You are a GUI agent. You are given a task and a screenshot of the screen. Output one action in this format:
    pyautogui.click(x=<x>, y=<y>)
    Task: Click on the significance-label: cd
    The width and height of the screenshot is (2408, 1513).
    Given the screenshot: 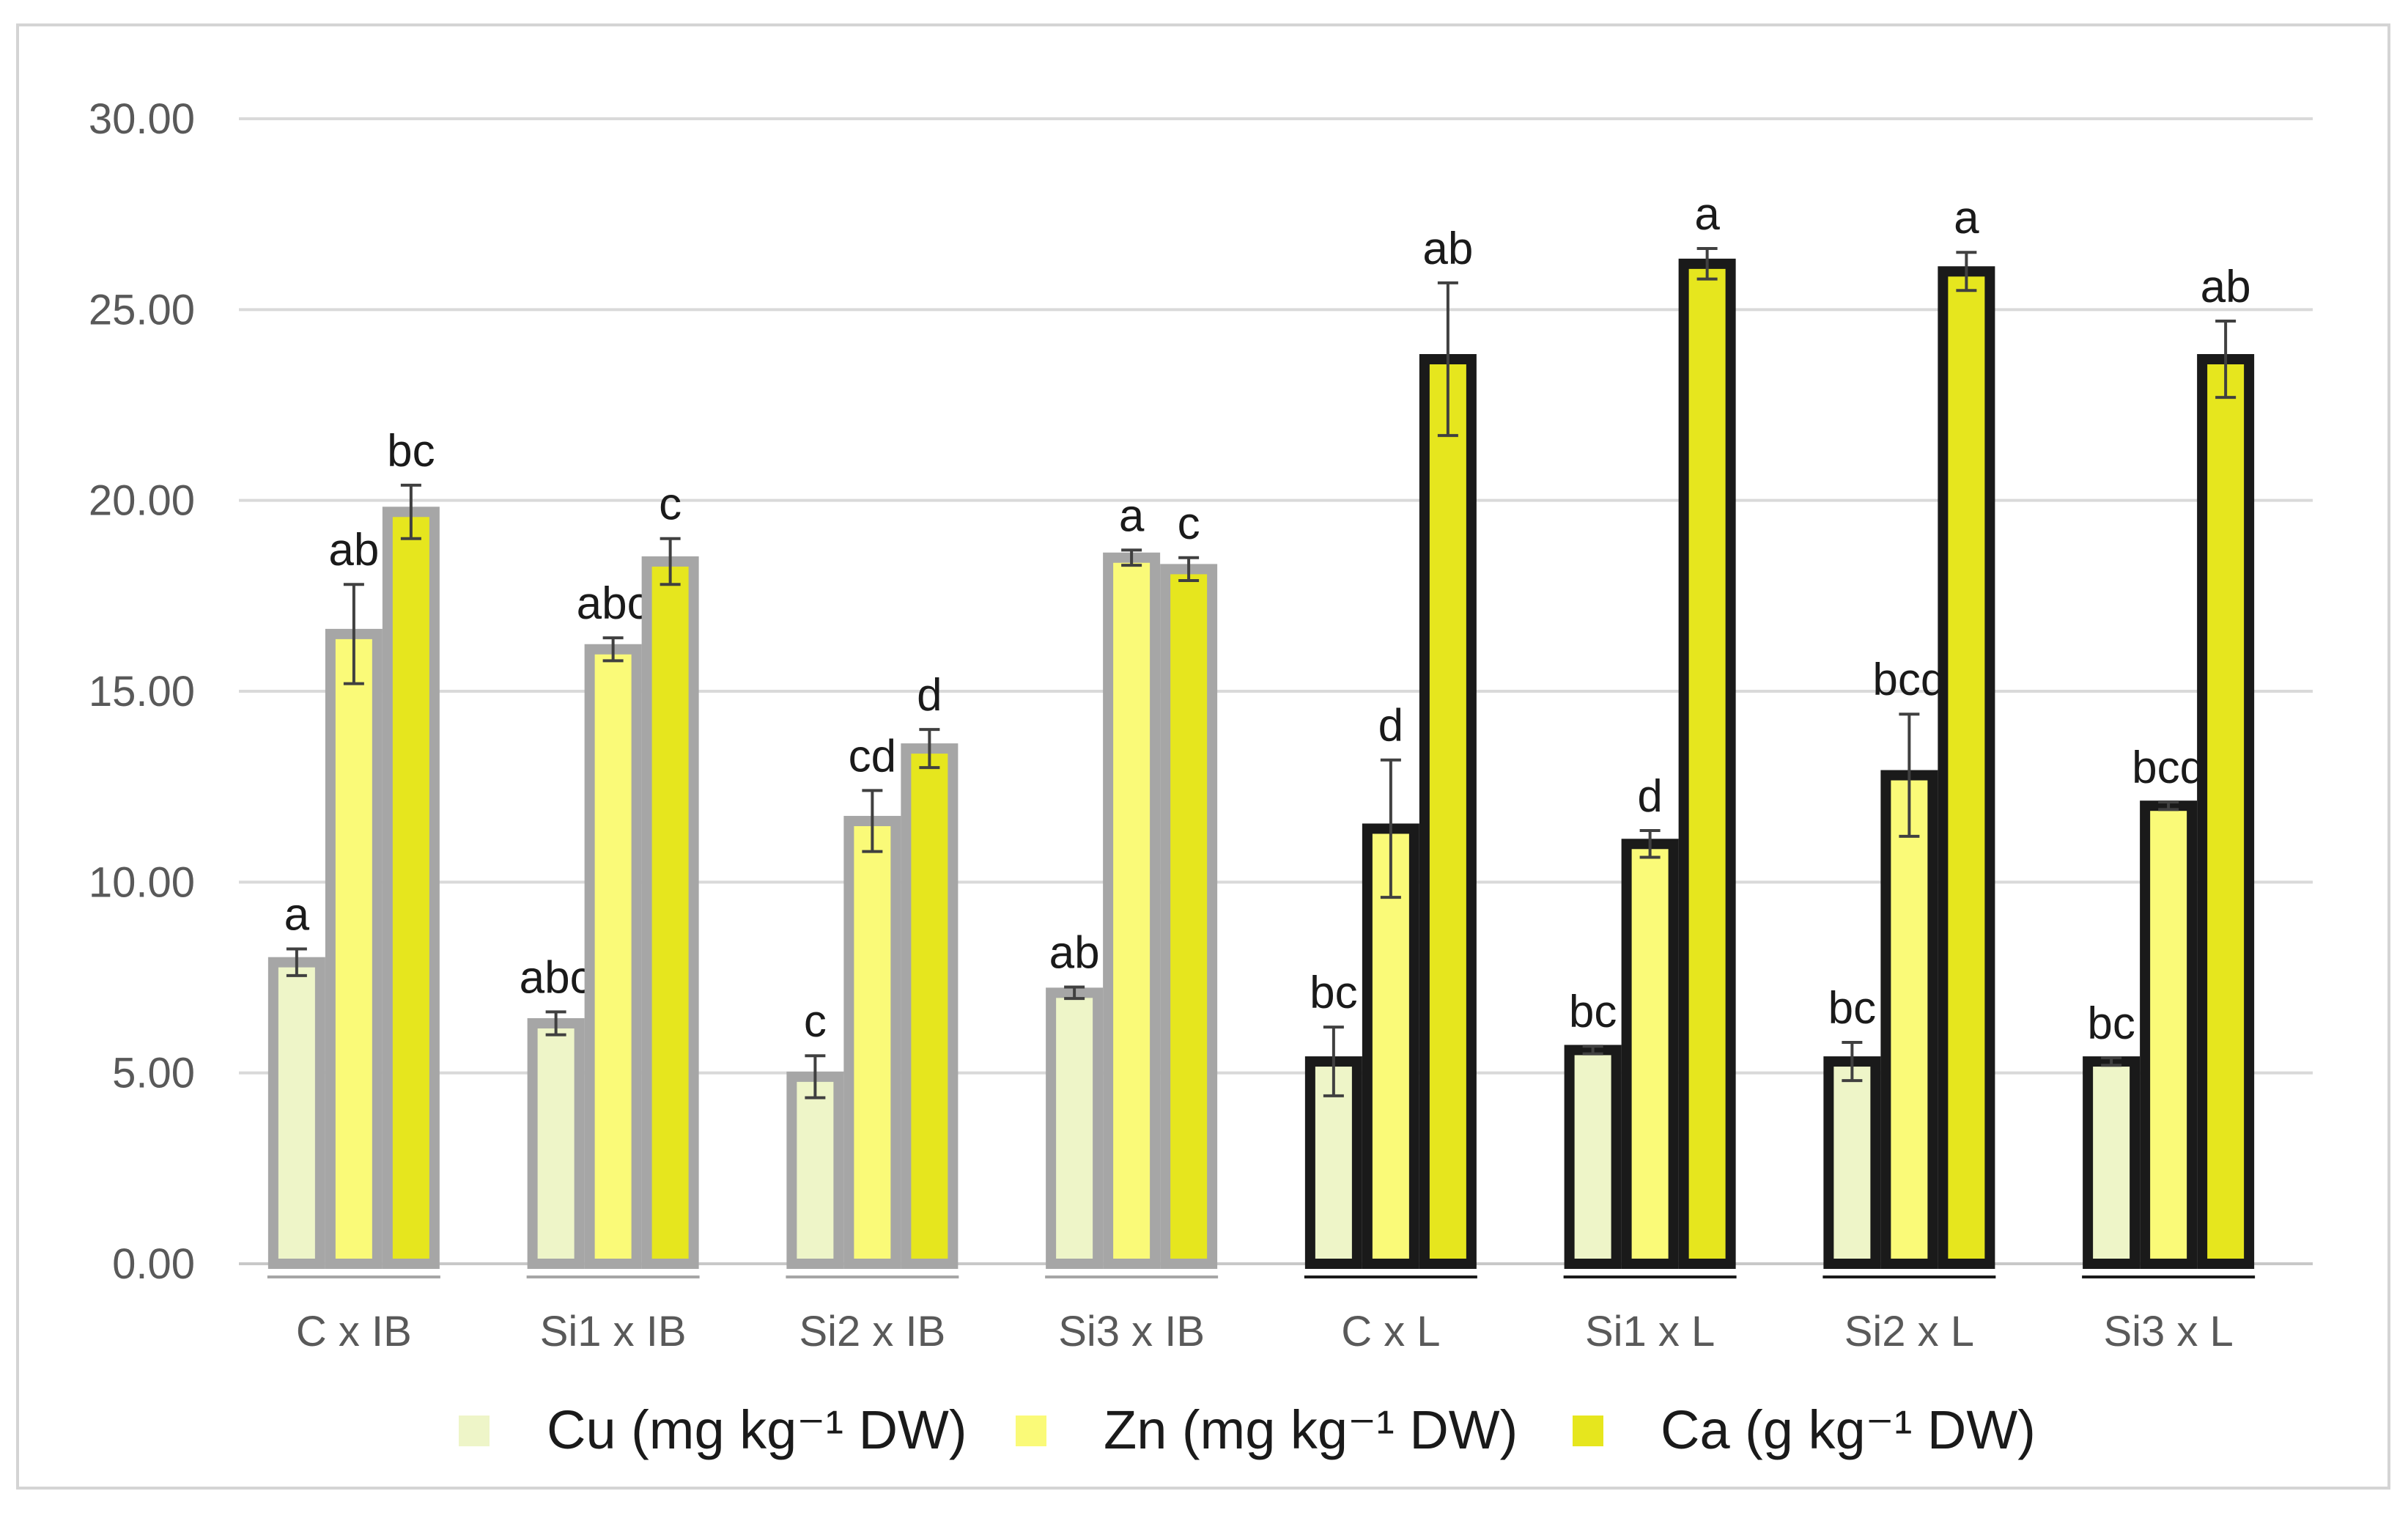 What is the action you would take?
    pyautogui.click(x=872, y=756)
    